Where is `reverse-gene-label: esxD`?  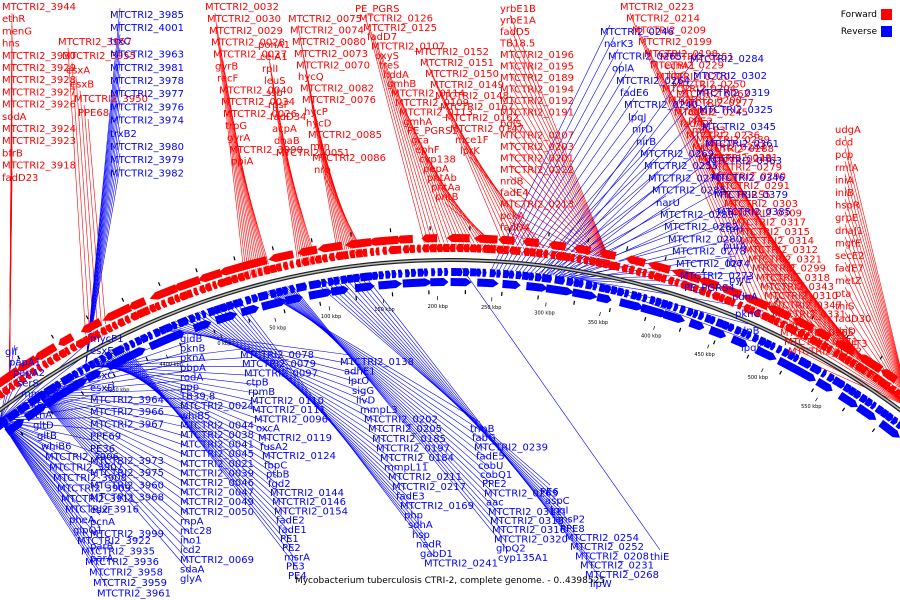
reverse-gene-label: esxD is located at coordinates (102, 388).